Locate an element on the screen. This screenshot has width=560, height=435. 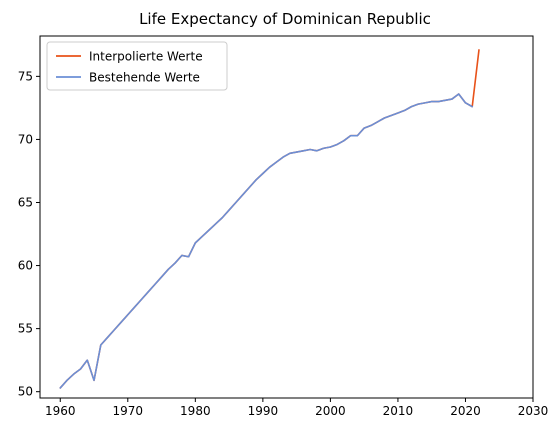
x-tick-label: 1990 is located at coordinates (263, 411).